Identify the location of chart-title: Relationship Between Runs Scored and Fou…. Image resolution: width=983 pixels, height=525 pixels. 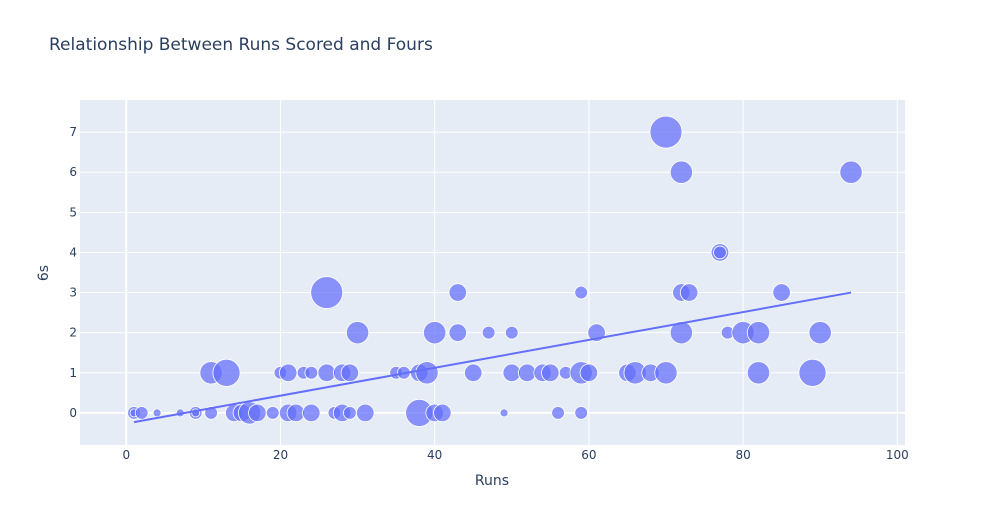
(241, 45).